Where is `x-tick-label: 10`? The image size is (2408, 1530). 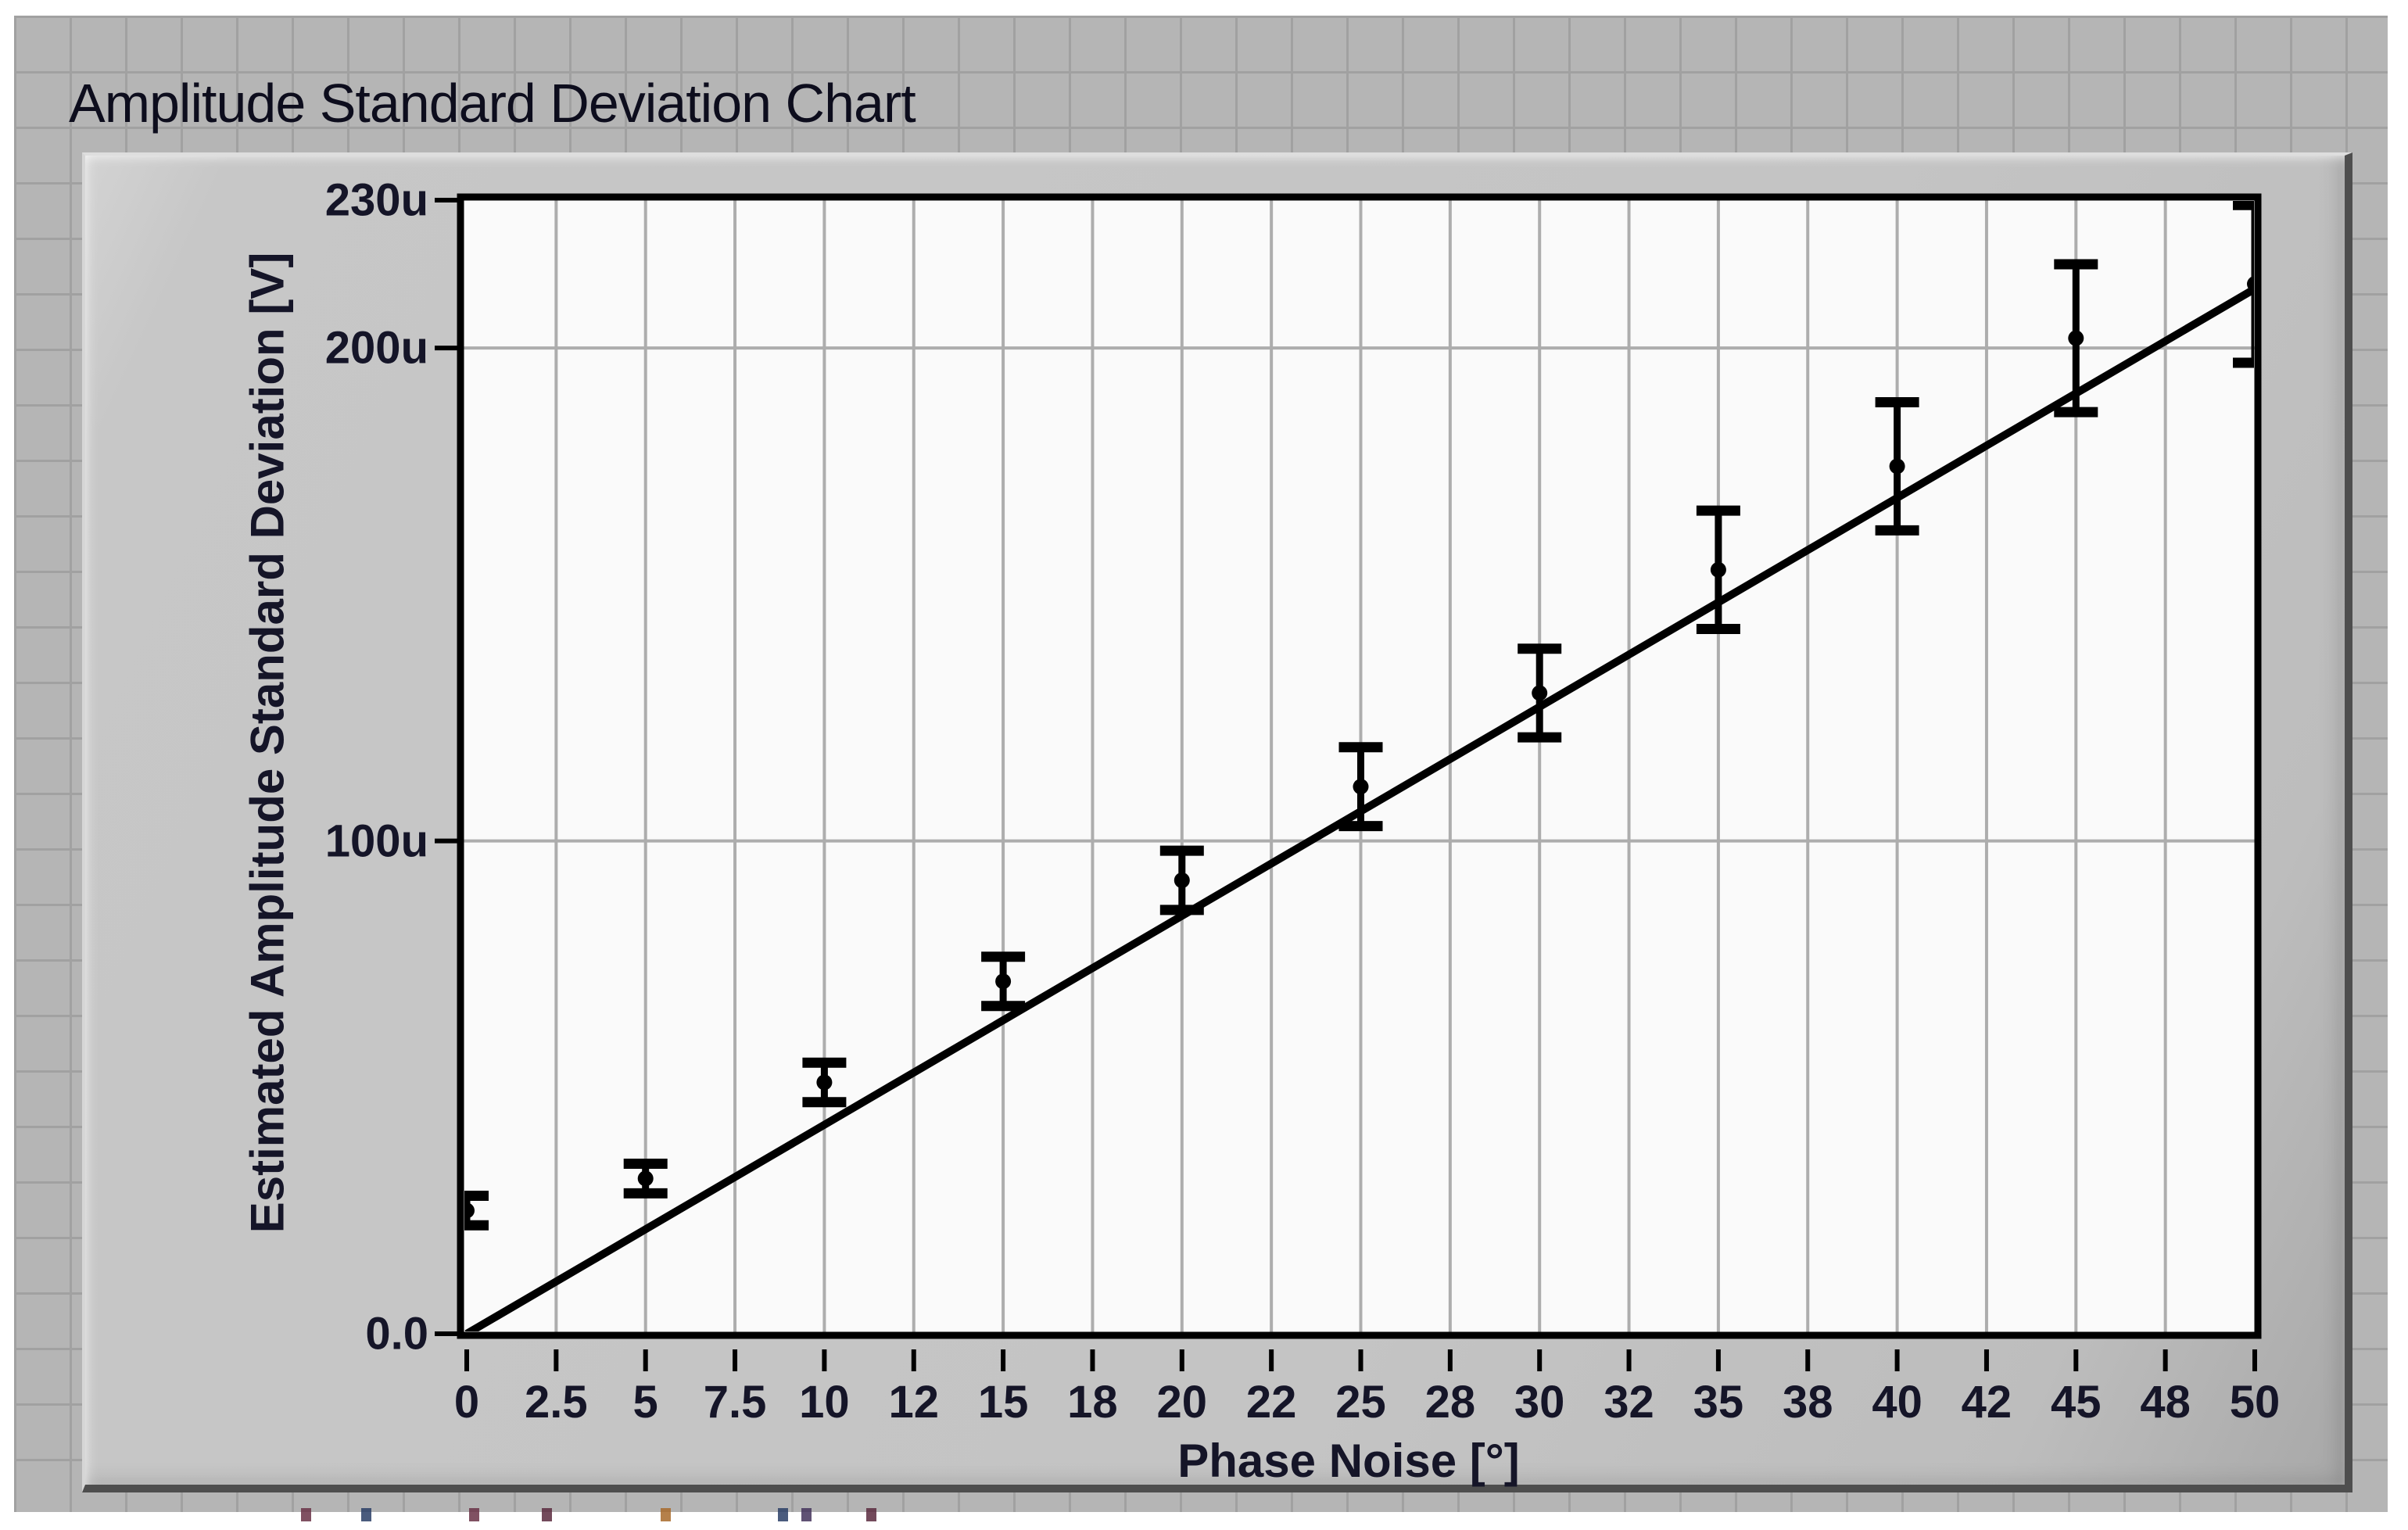
x-tick-label: 10 is located at coordinates (824, 1402).